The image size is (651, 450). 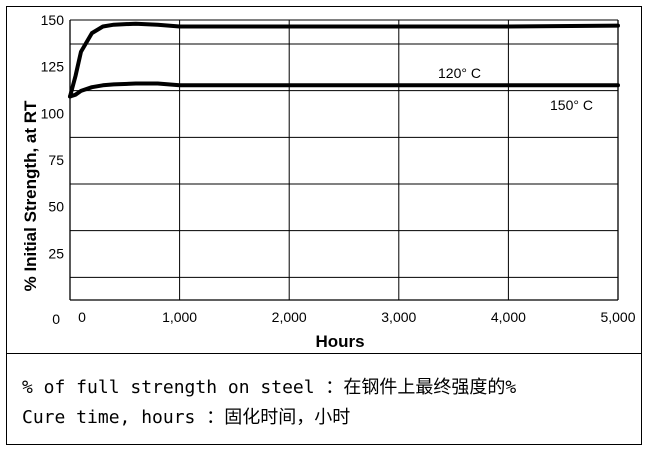 I want to click on legend-line-strength: % of full strength on steel ：在钢件上最终强度的%, so click(x=269, y=387).